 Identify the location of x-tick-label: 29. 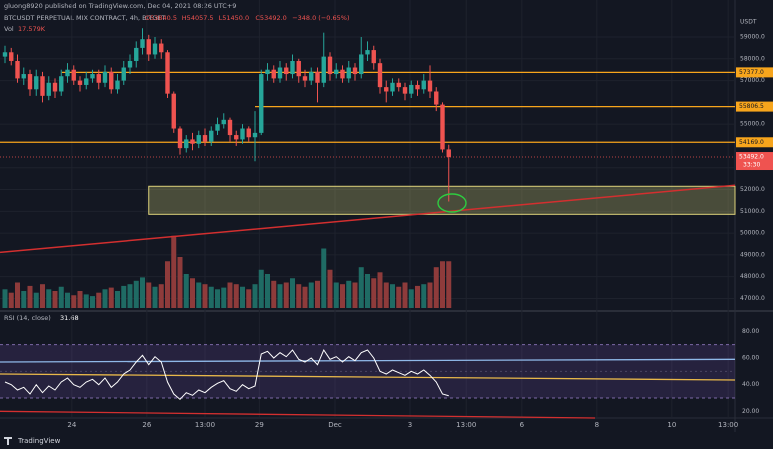
(259, 425).